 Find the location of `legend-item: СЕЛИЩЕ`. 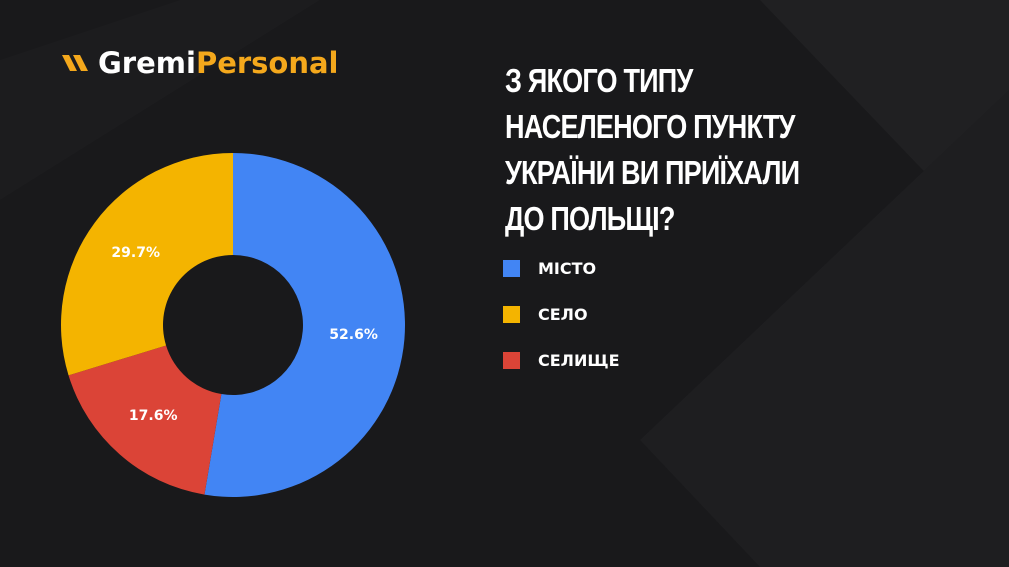

legend-item: СЕЛИЩЕ is located at coordinates (561, 360).